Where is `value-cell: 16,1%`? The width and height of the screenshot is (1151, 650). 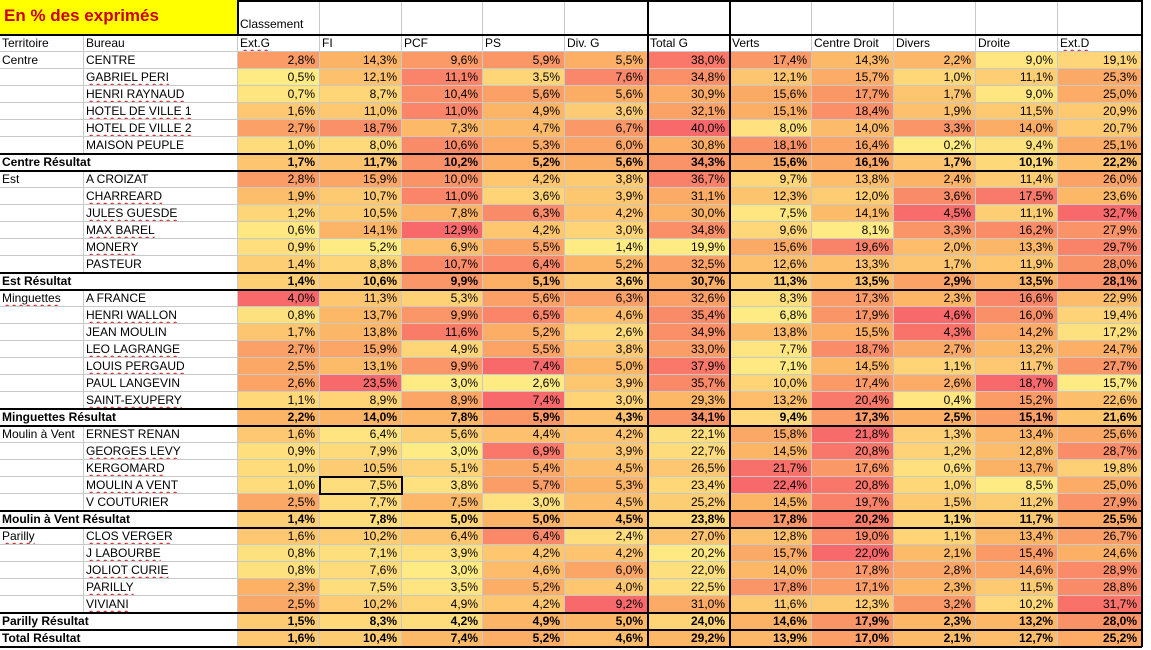
value-cell: 16,1% is located at coordinates (853, 162).